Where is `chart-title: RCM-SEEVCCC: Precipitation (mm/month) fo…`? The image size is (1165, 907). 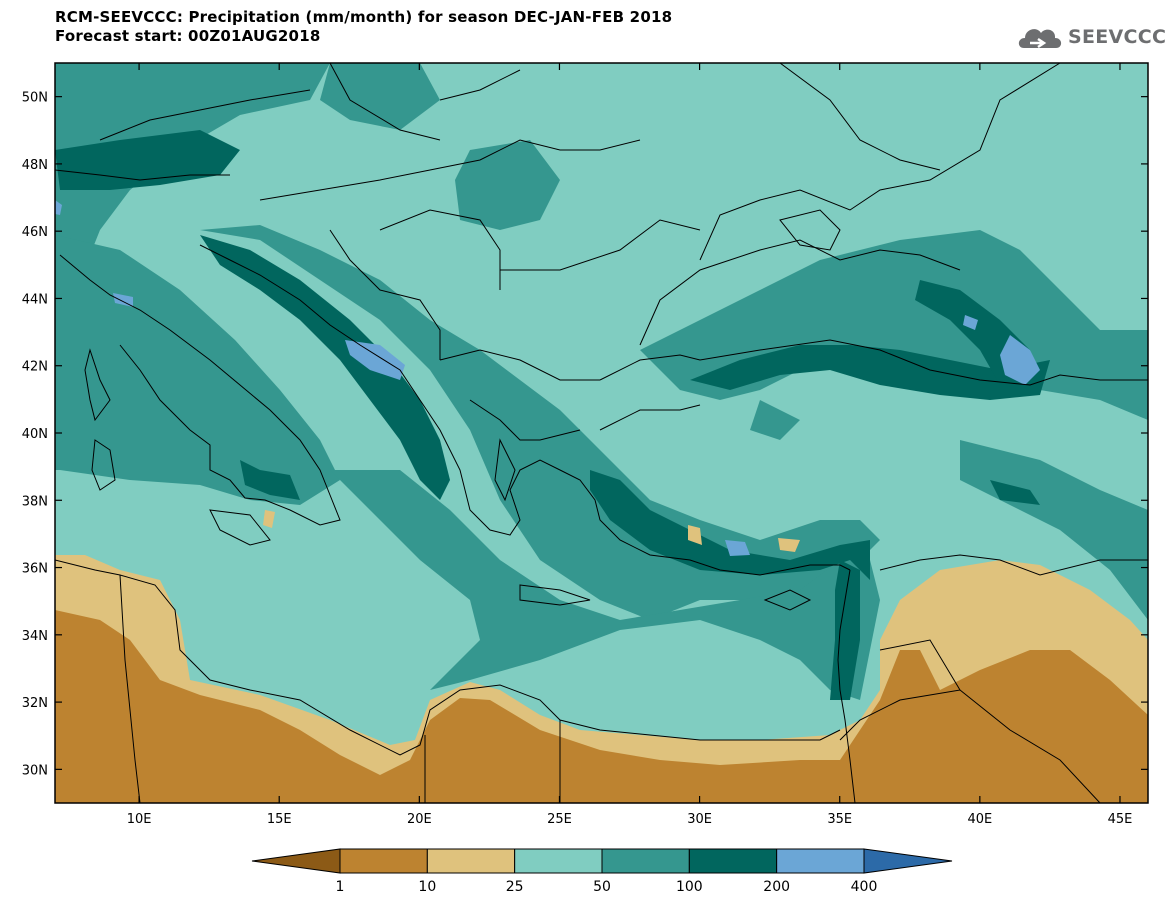 chart-title: RCM-SEEVCCC: Precipitation (mm/month) fo… is located at coordinates (363, 27).